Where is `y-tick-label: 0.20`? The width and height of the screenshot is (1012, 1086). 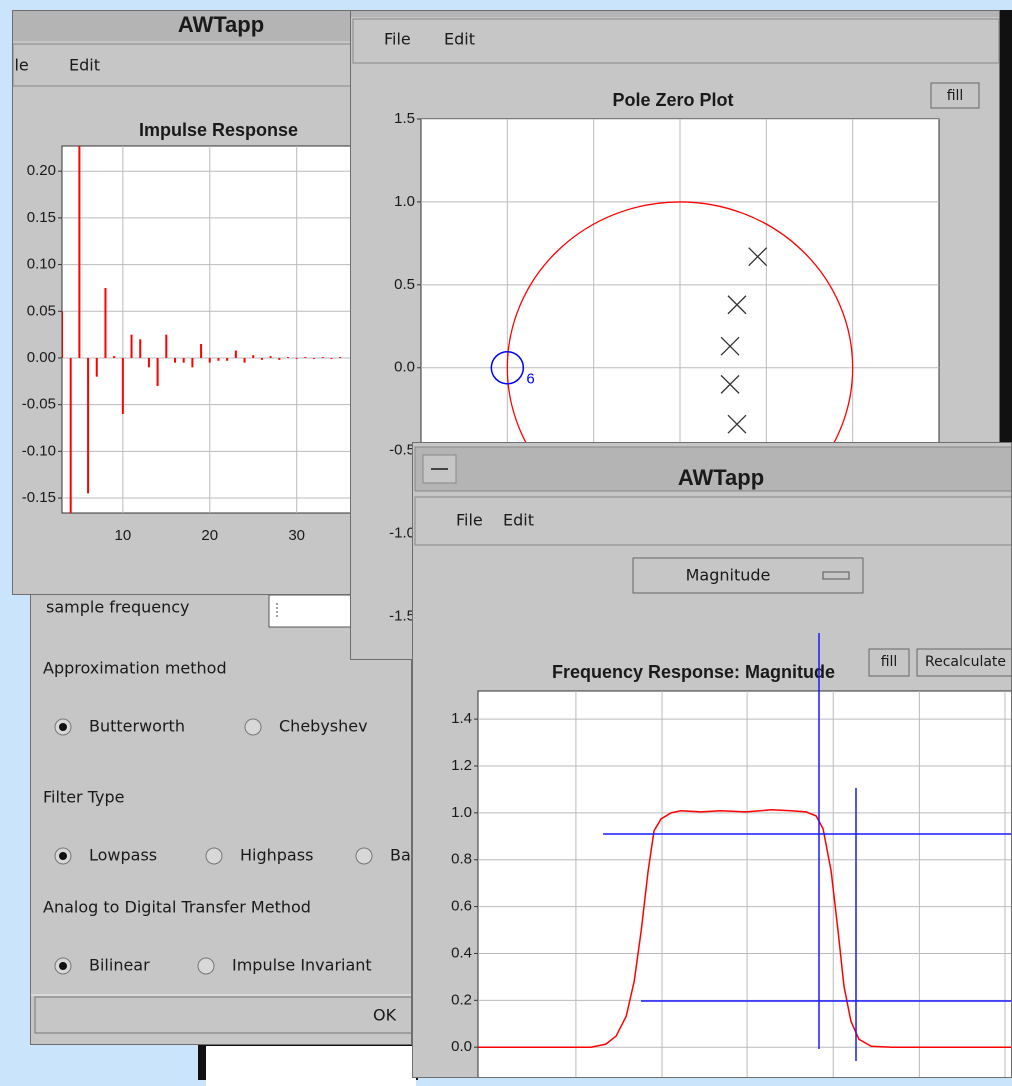 y-tick-label: 0.20 is located at coordinates (41, 170).